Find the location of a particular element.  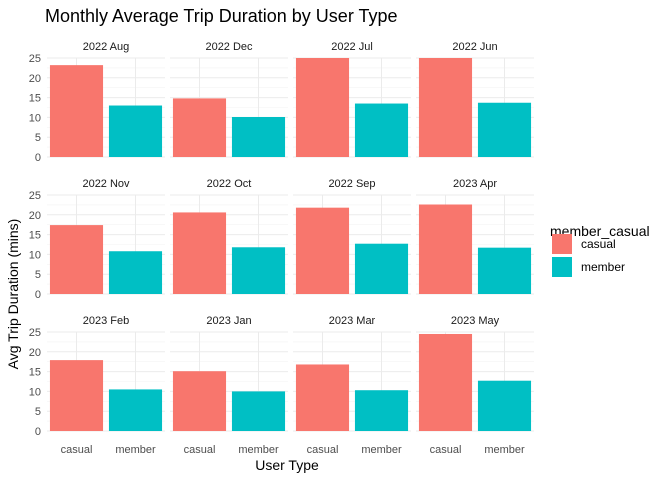

facet-label: 2022 Sep is located at coordinates (351, 184).